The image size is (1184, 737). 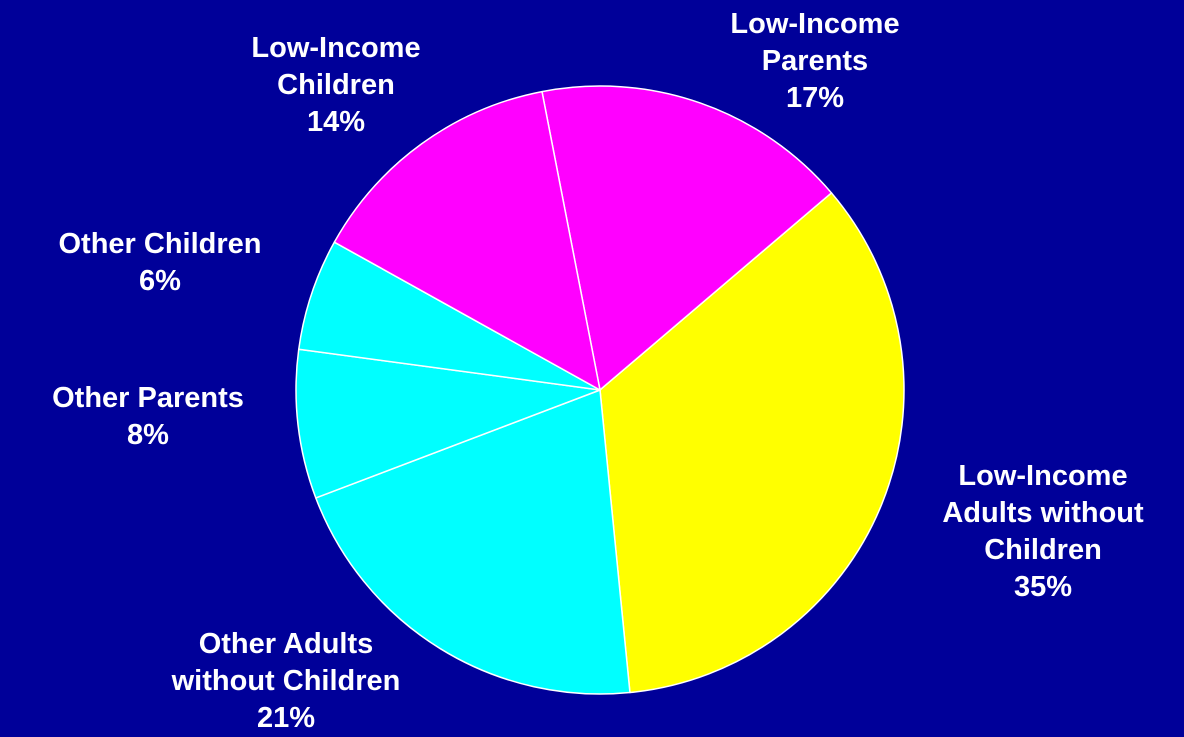 What do you see at coordinates (148, 417) in the screenshot?
I see `label-other-parents: Other Parents 8%` at bounding box center [148, 417].